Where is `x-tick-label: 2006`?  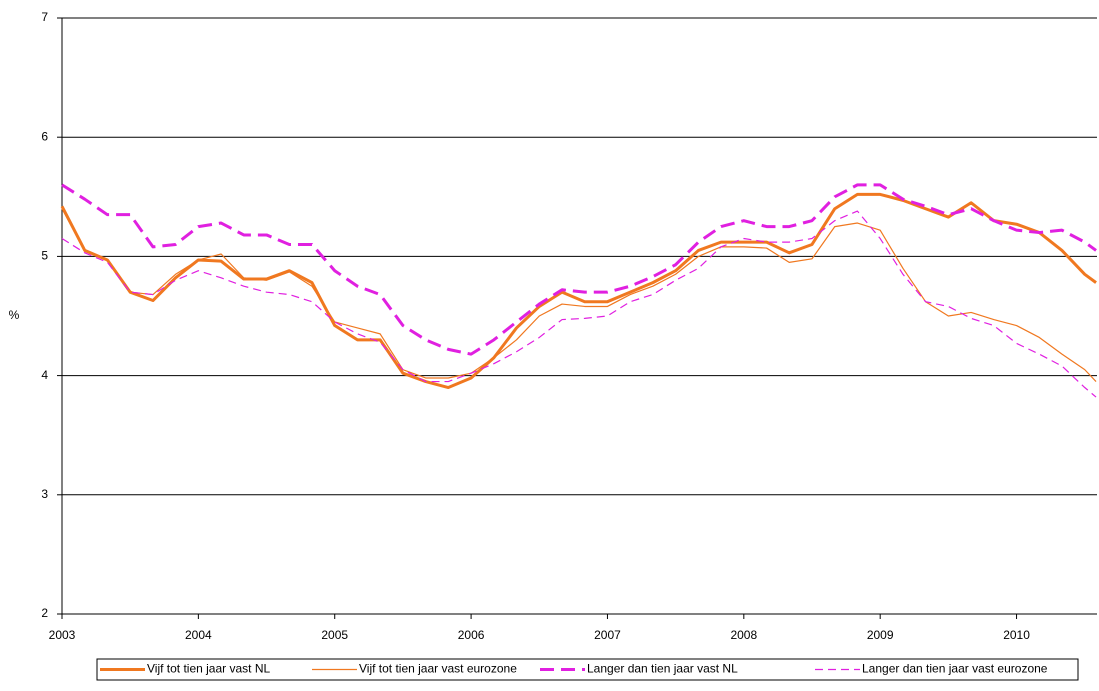 x-tick-label: 2006 is located at coordinates (471, 635).